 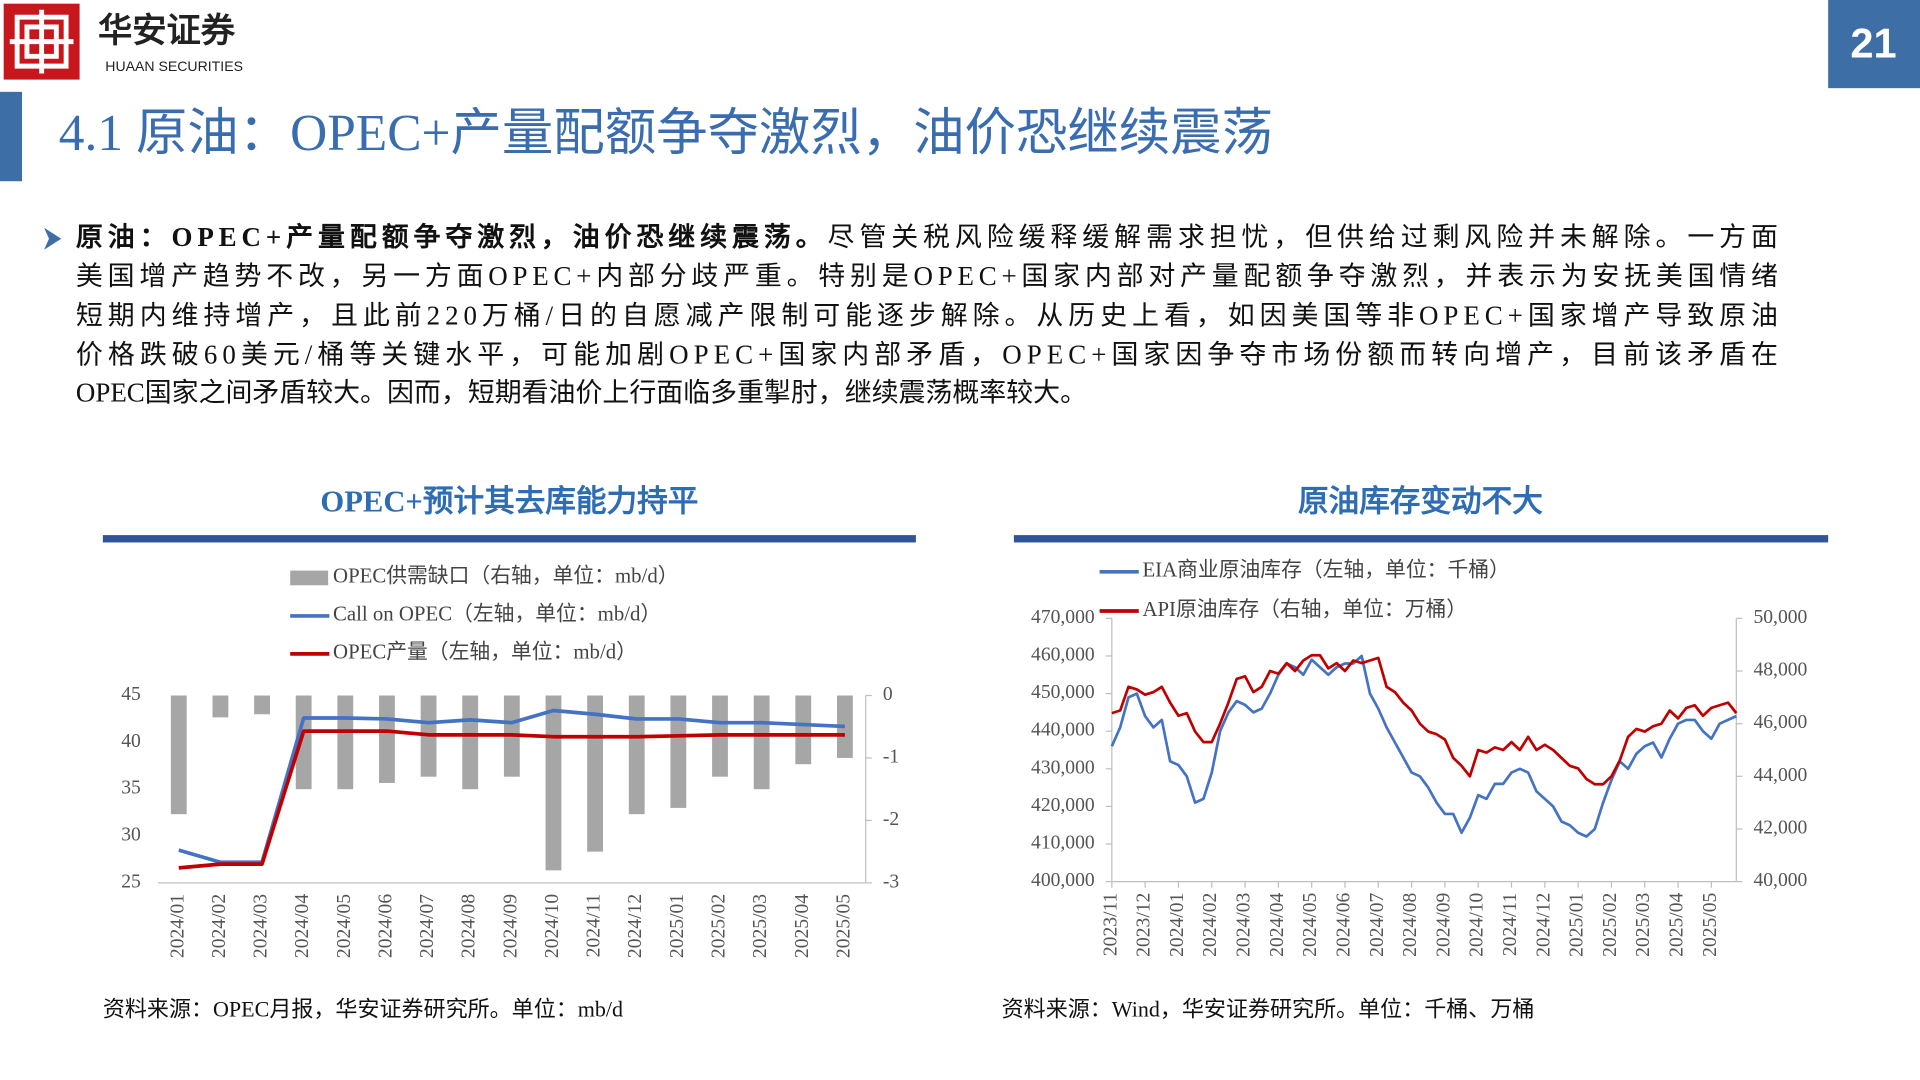 I want to click on legend-label: Call on OPEC（左轴，单位：mb/d）, so click(x=497, y=614).